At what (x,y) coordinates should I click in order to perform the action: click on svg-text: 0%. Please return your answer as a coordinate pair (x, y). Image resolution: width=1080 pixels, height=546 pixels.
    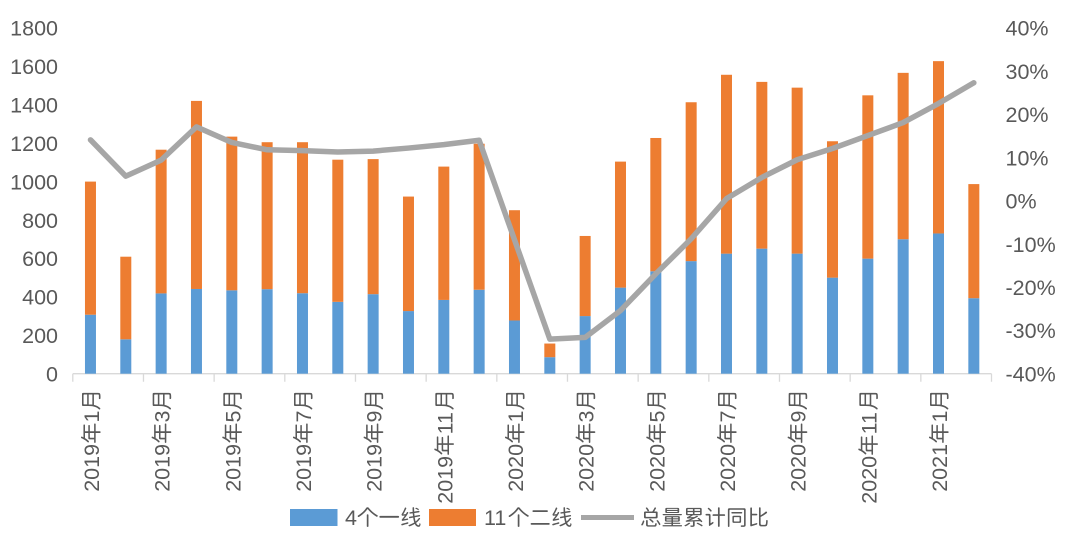
    Looking at the image, I should click on (1021, 202).